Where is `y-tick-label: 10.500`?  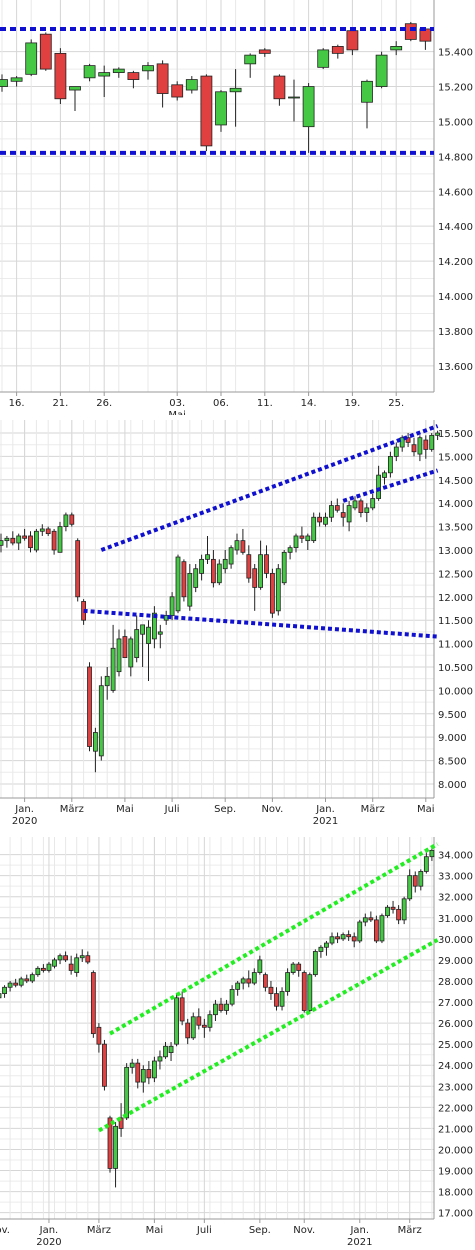
y-tick-label: 10.500 is located at coordinates (455, 668).